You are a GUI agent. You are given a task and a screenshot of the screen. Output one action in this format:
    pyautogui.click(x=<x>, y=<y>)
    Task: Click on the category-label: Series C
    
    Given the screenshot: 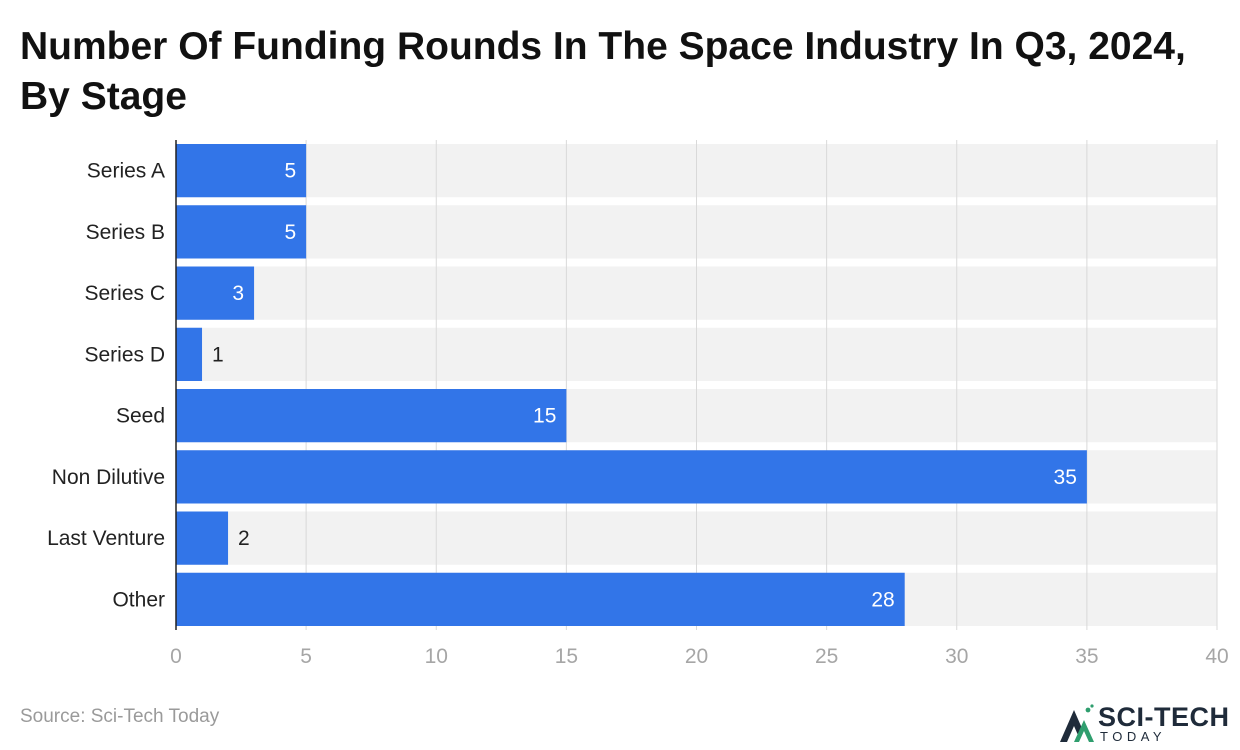 What is the action you would take?
    pyautogui.click(x=124, y=293)
    